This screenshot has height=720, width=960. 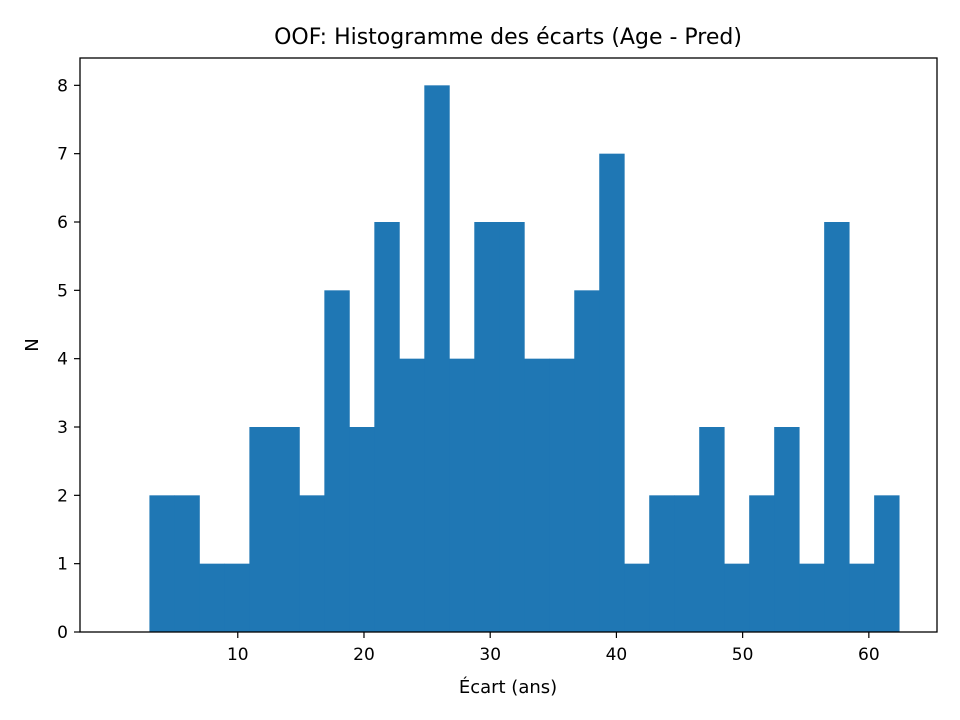 I want to click on y-tick-label: 5, so click(x=62, y=291).